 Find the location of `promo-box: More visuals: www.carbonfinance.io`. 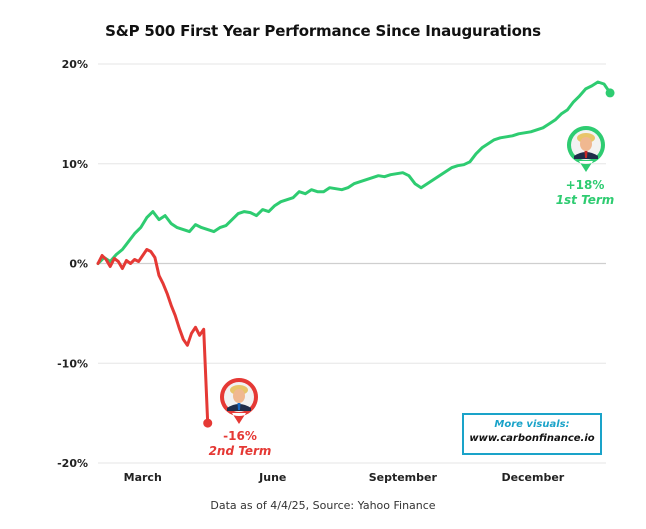

promo-box: More visuals: www.carbonfinance.io is located at coordinates (532, 434).